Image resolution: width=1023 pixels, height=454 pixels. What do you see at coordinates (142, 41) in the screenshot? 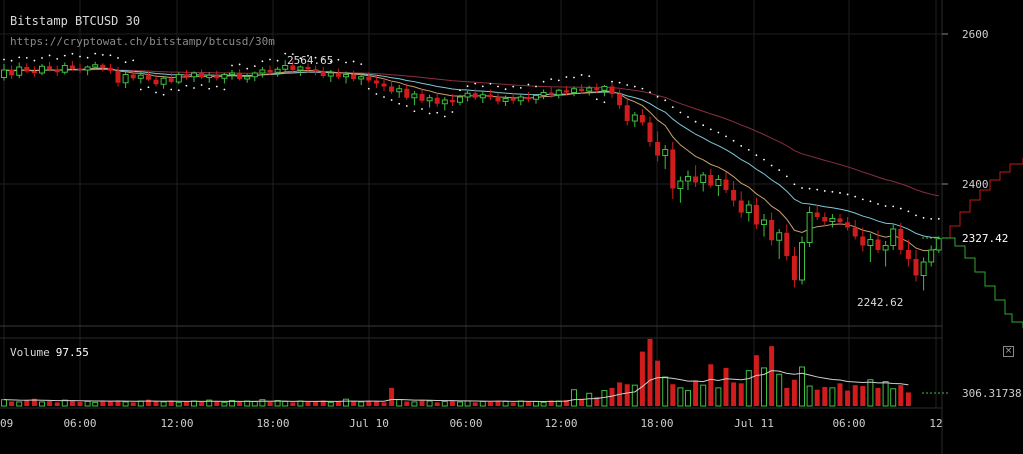
I see `chart-url: https://cryptowat.ch/bitstamp/btcusd/30m` at bounding box center [142, 41].